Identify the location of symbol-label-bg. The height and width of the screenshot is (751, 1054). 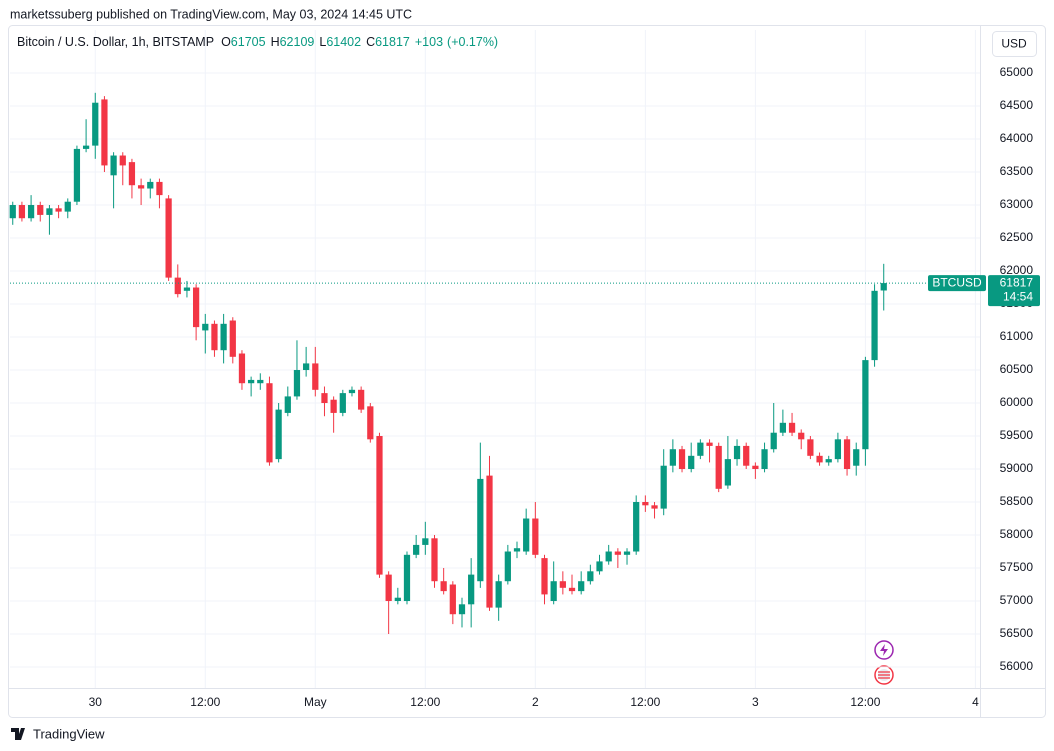
(957, 283).